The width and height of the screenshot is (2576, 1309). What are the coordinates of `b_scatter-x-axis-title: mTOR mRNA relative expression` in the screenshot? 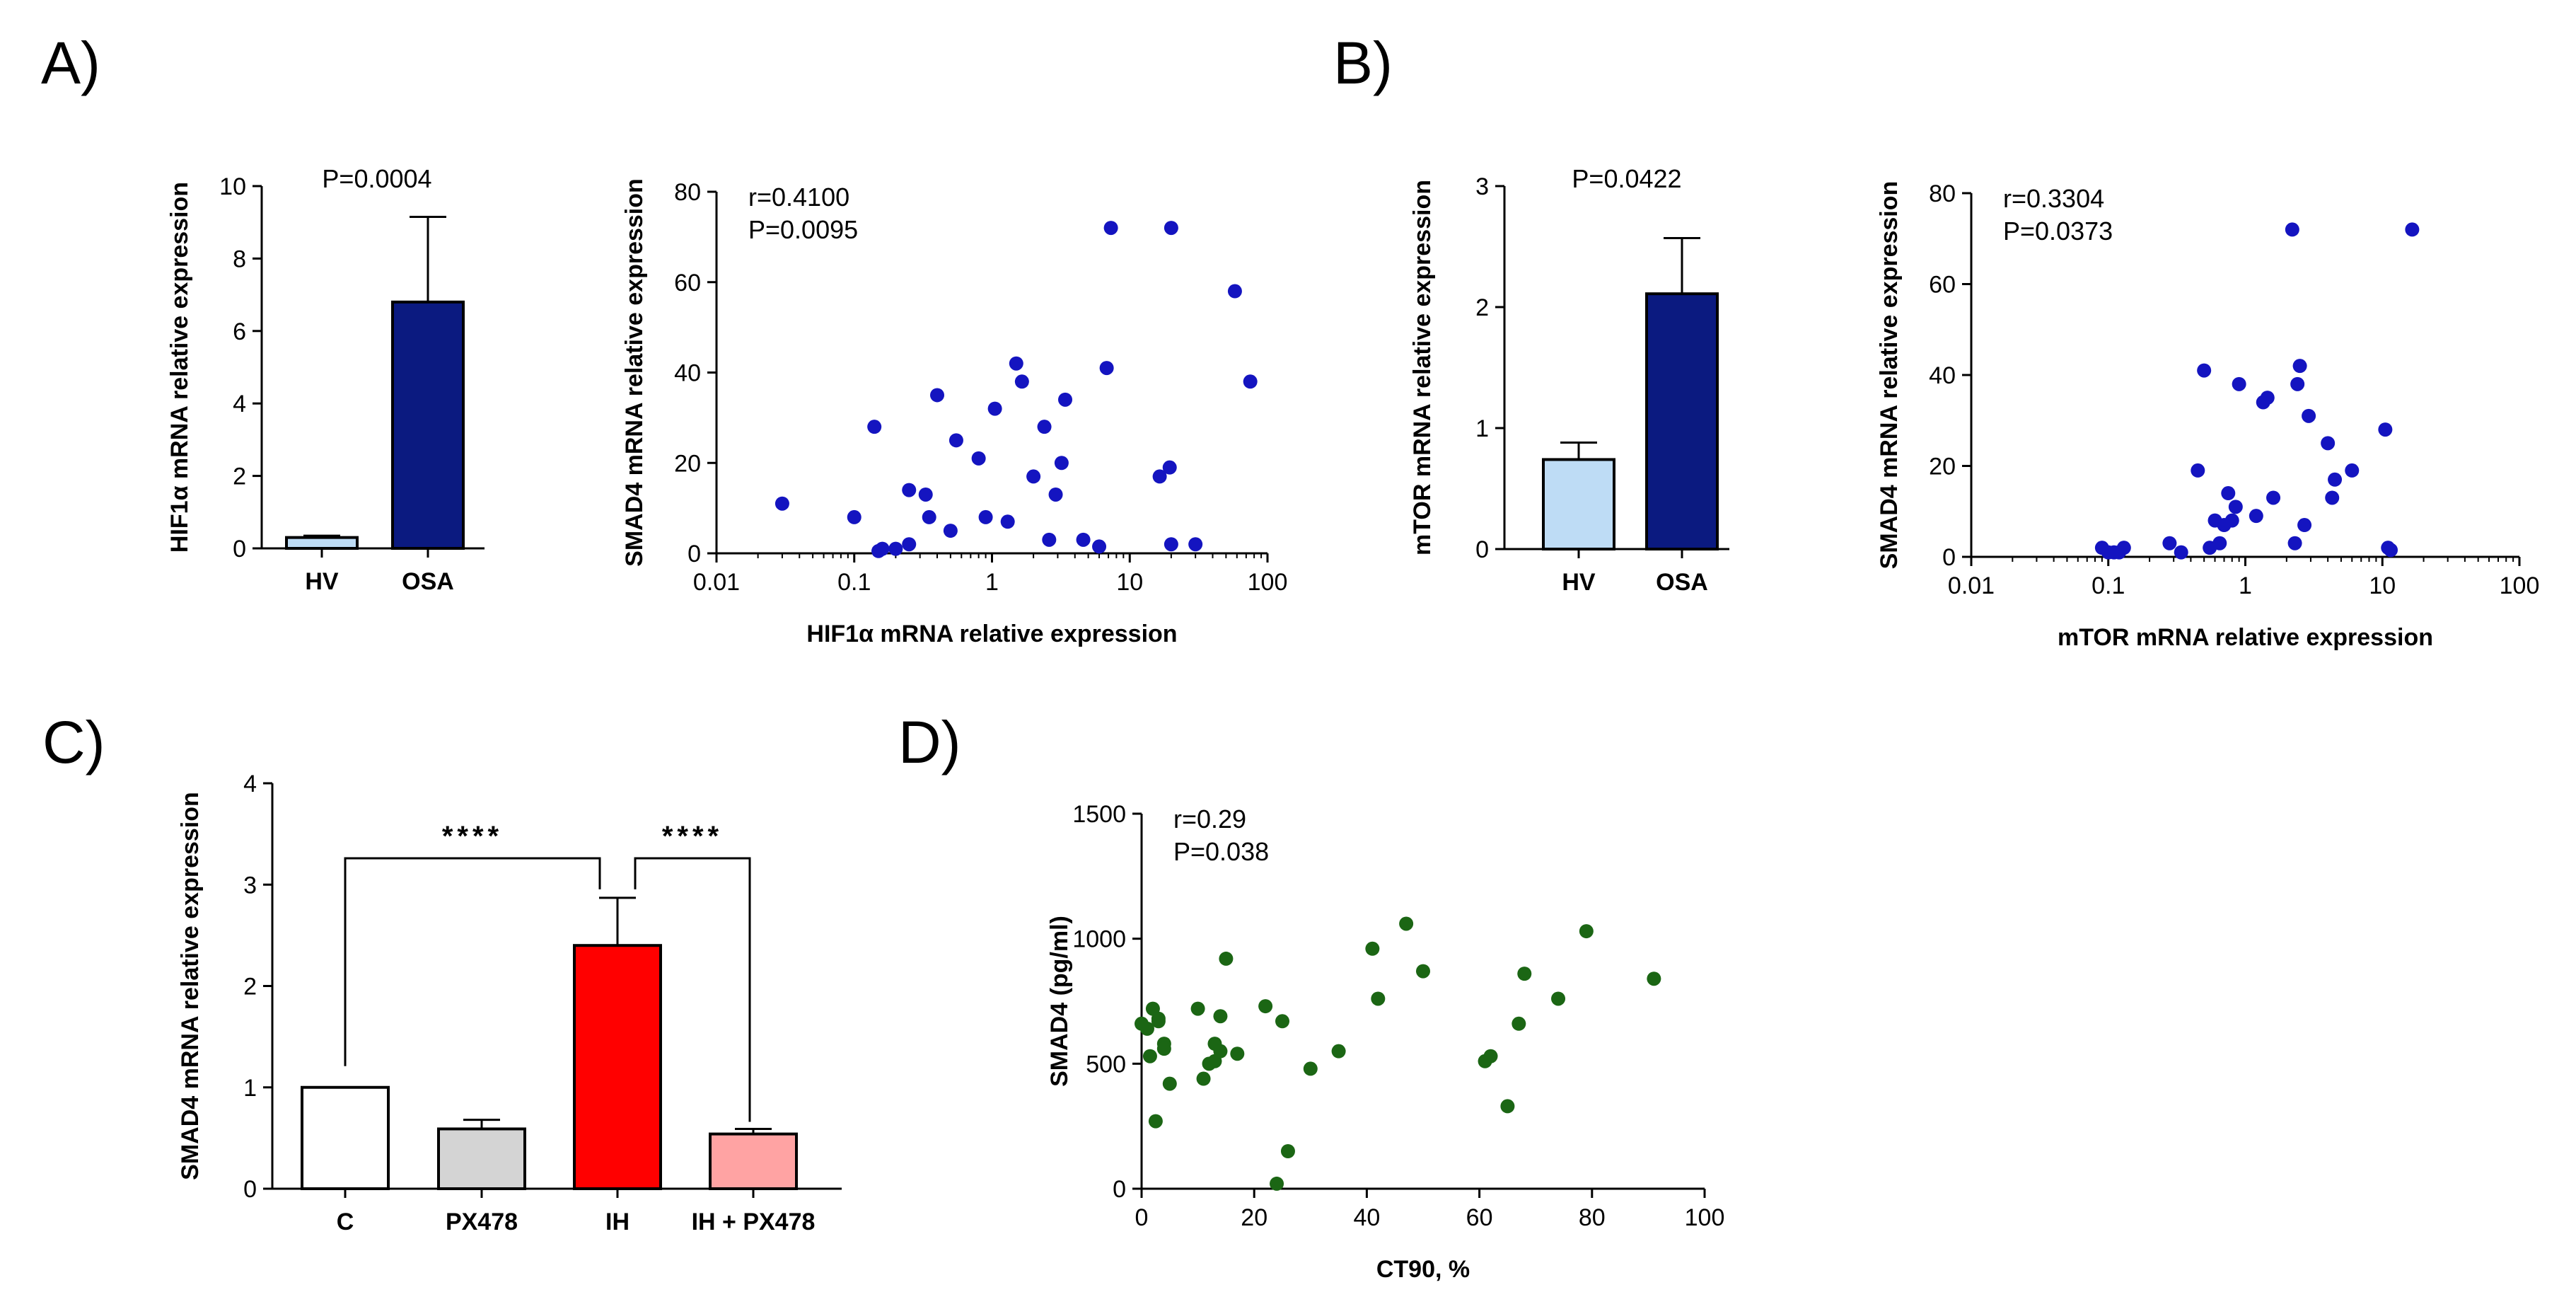 It's located at (2245, 637).